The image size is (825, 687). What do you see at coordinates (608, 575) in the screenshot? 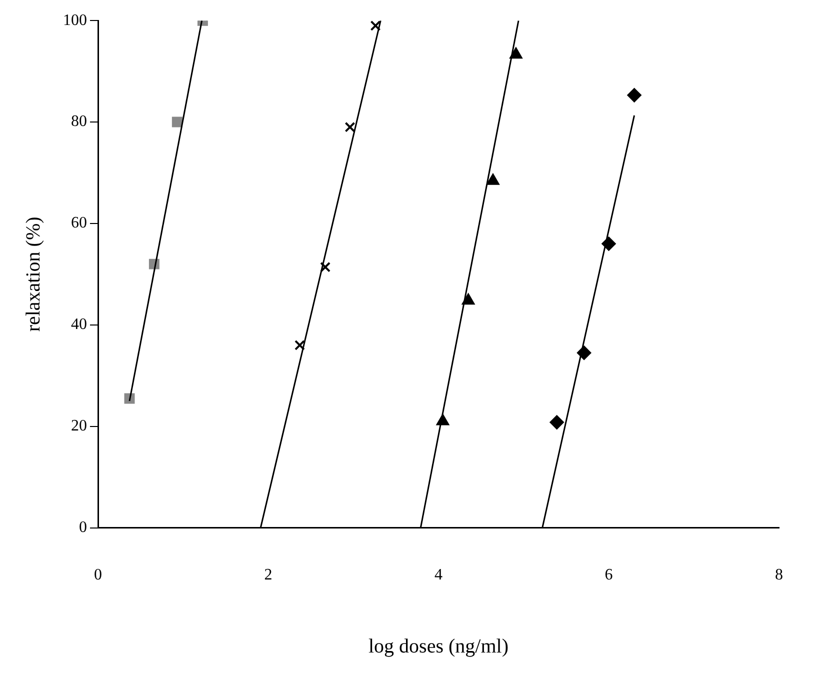
I see `x-tick-label: 6` at bounding box center [608, 575].